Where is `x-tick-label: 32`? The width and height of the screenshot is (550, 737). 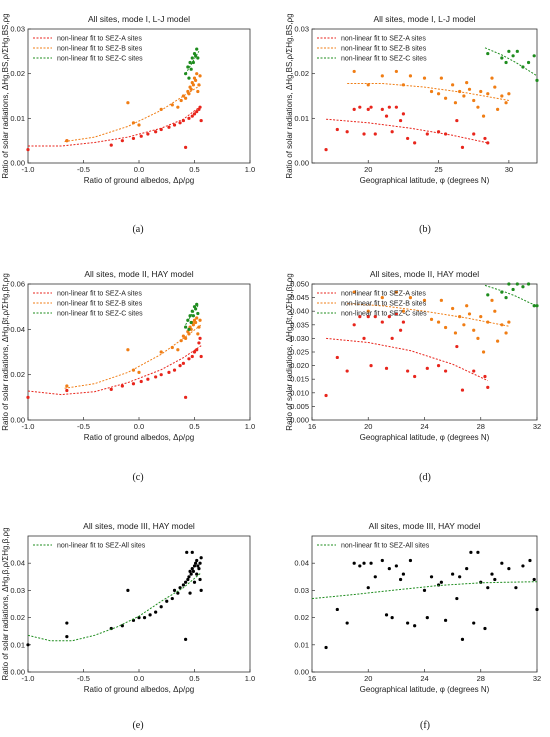 x-tick-label: 32 is located at coordinates (537, 678).